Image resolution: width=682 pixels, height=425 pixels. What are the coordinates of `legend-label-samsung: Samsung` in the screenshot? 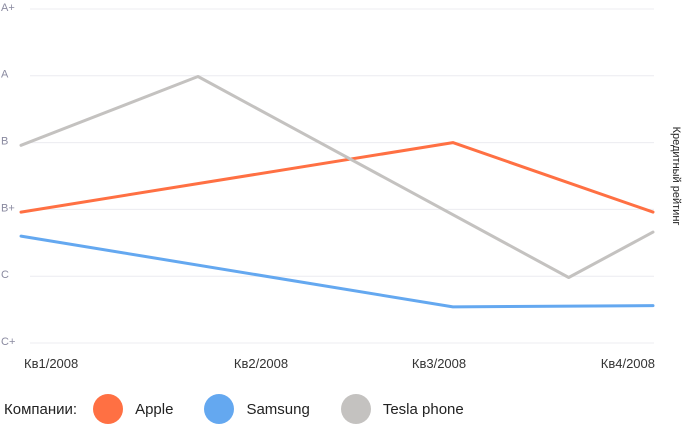 It's located at (278, 409).